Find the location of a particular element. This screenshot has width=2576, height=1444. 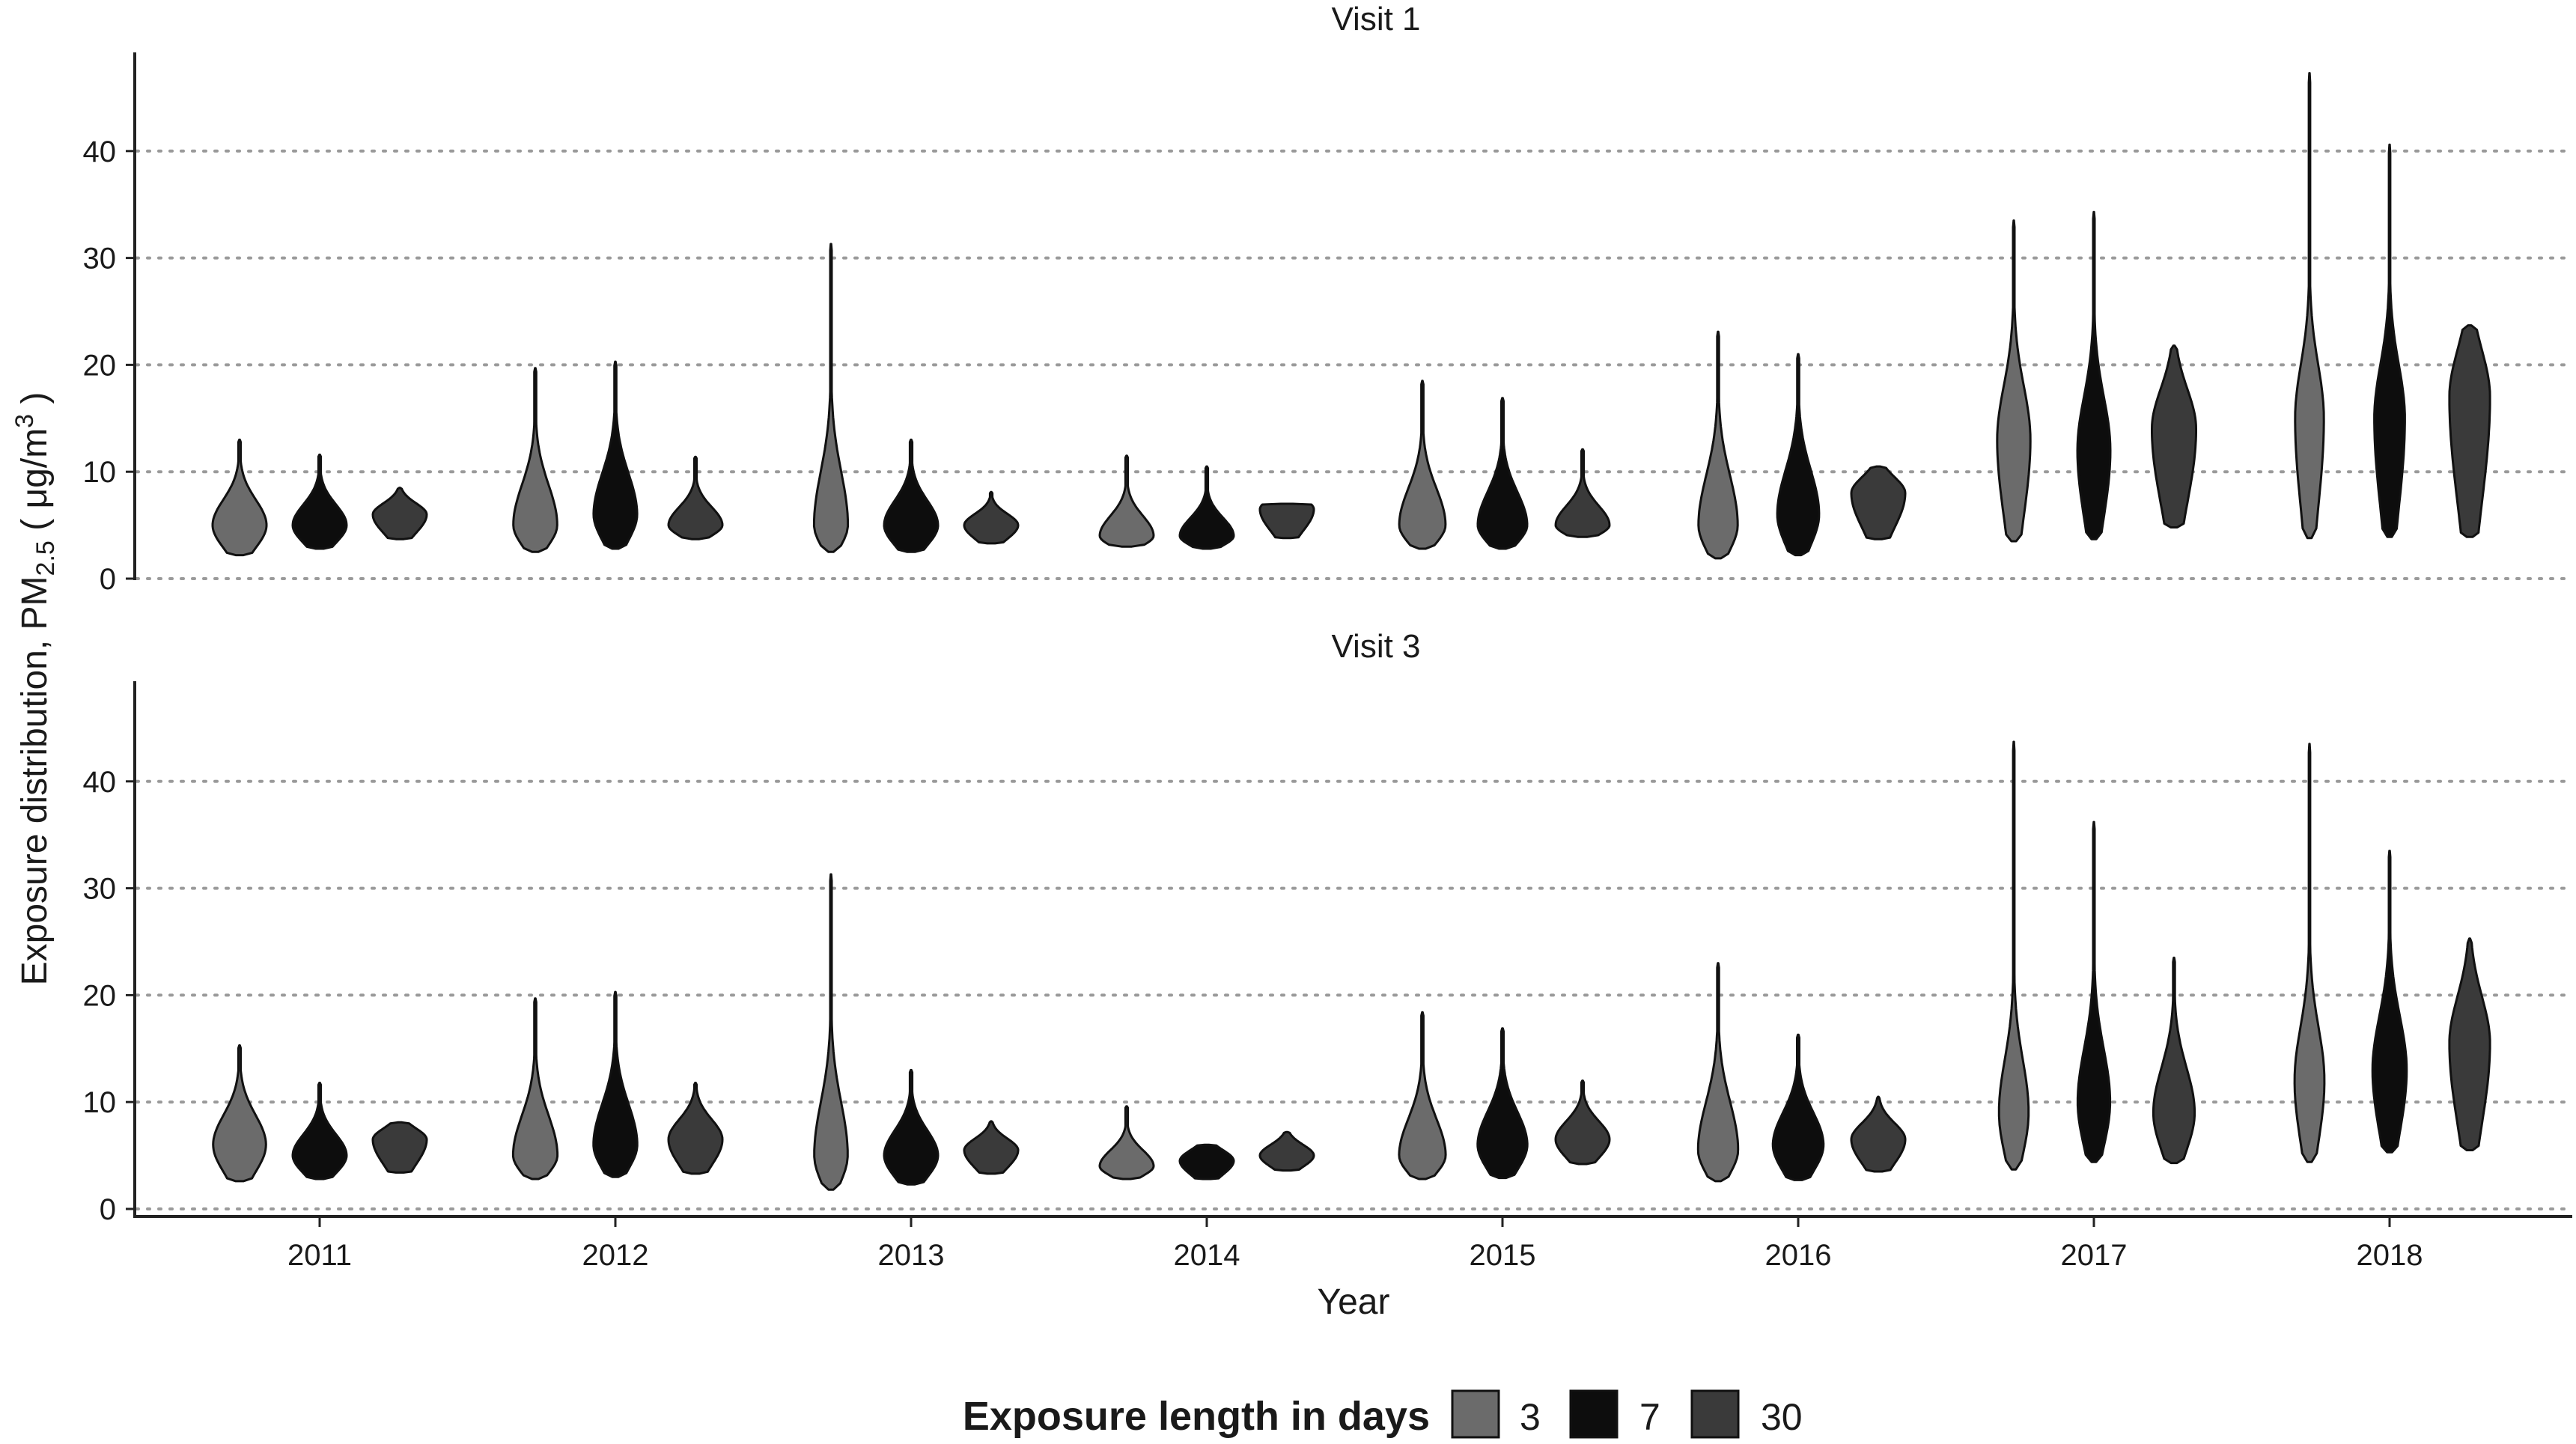

y-axis-title-unit-close: ) is located at coordinates (35, 403).